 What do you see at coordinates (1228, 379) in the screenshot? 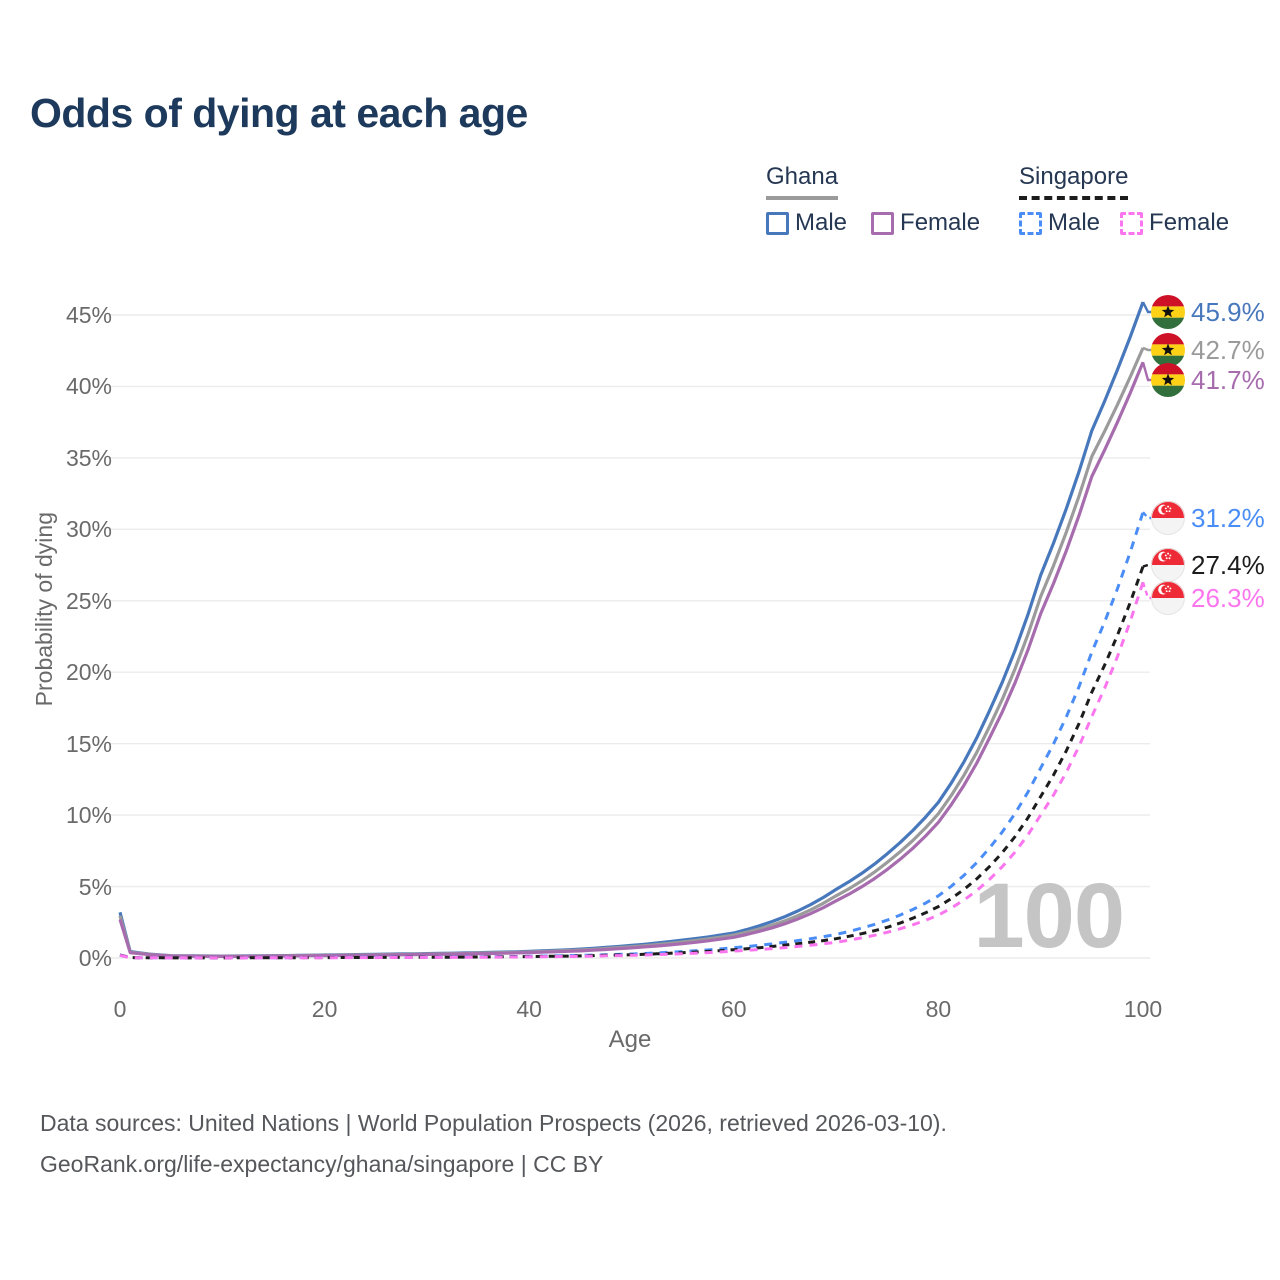
I see `end-label-value: 41.7%` at bounding box center [1228, 379].